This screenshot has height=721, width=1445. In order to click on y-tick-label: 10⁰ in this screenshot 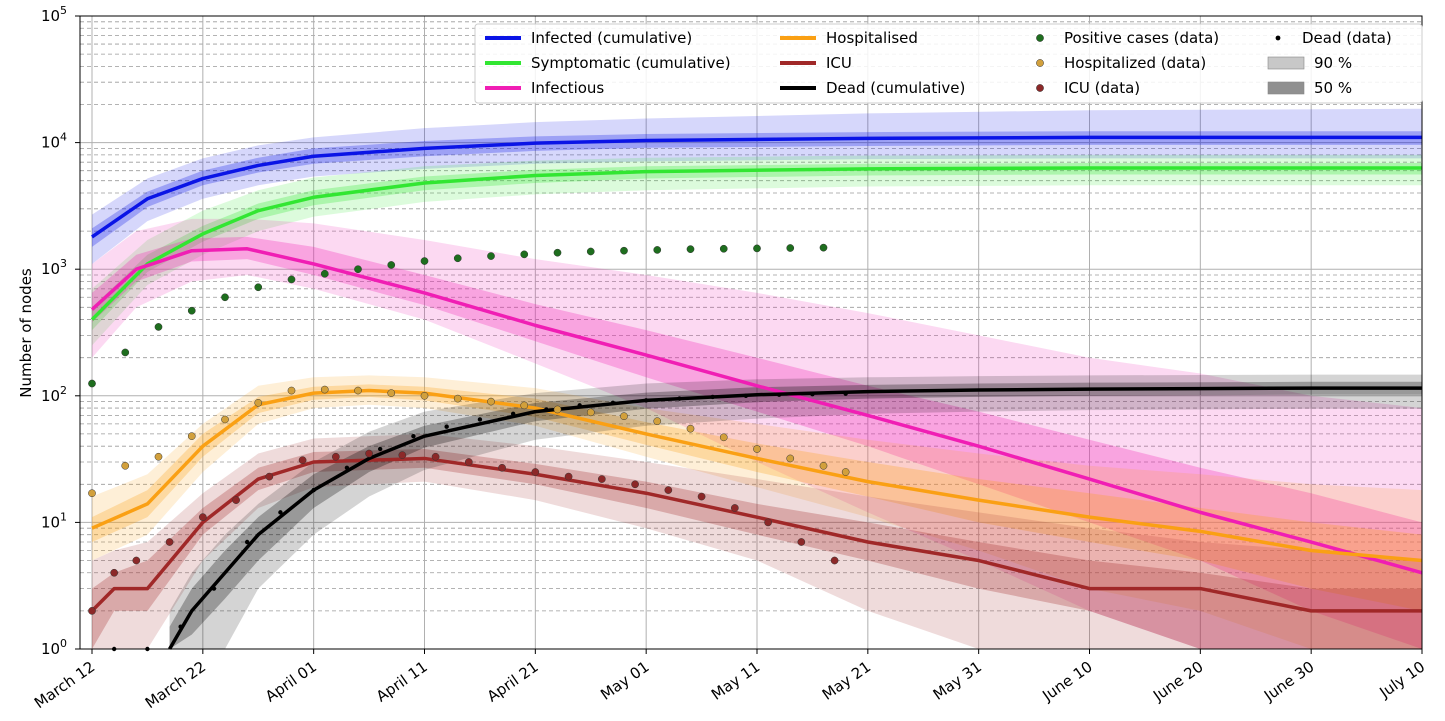, I will do `click(54, 647)`.